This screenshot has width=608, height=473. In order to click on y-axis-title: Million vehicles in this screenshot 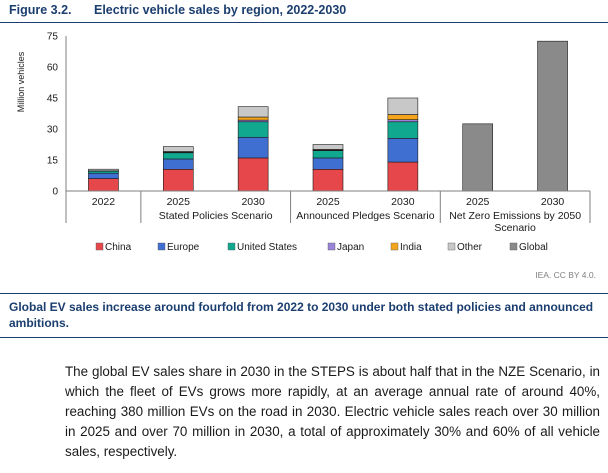, I will do `click(21, 81)`.